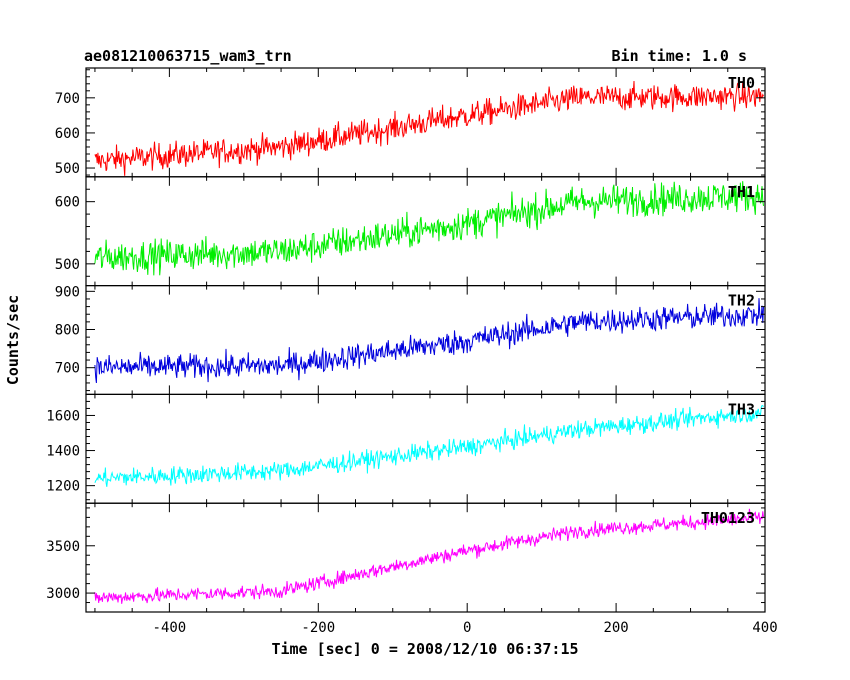 This screenshot has width=850, height=680. I want to click on y-axis-th2: 700 800 900, so click(410, 338).